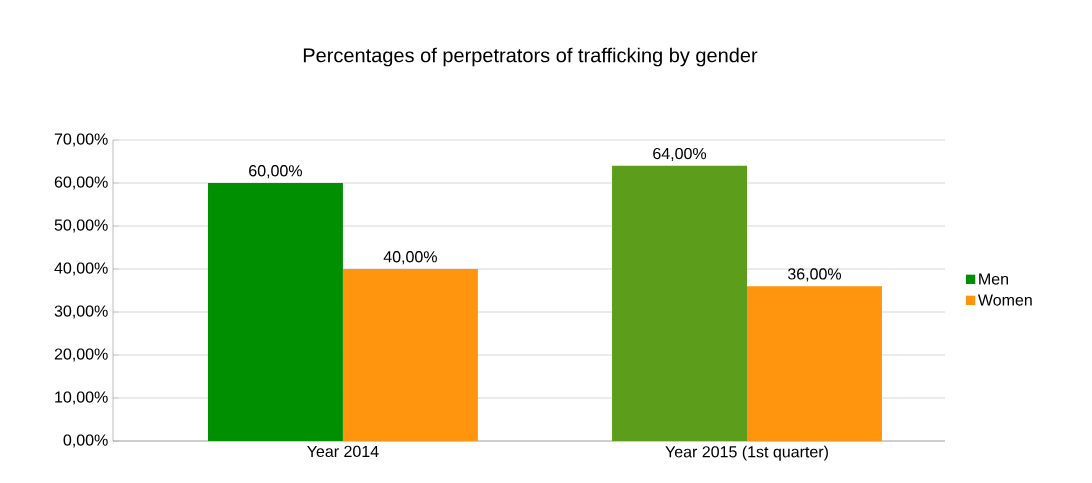 This screenshot has height=483, width=1092. I want to click on data-label: 40,00%, so click(410, 258).